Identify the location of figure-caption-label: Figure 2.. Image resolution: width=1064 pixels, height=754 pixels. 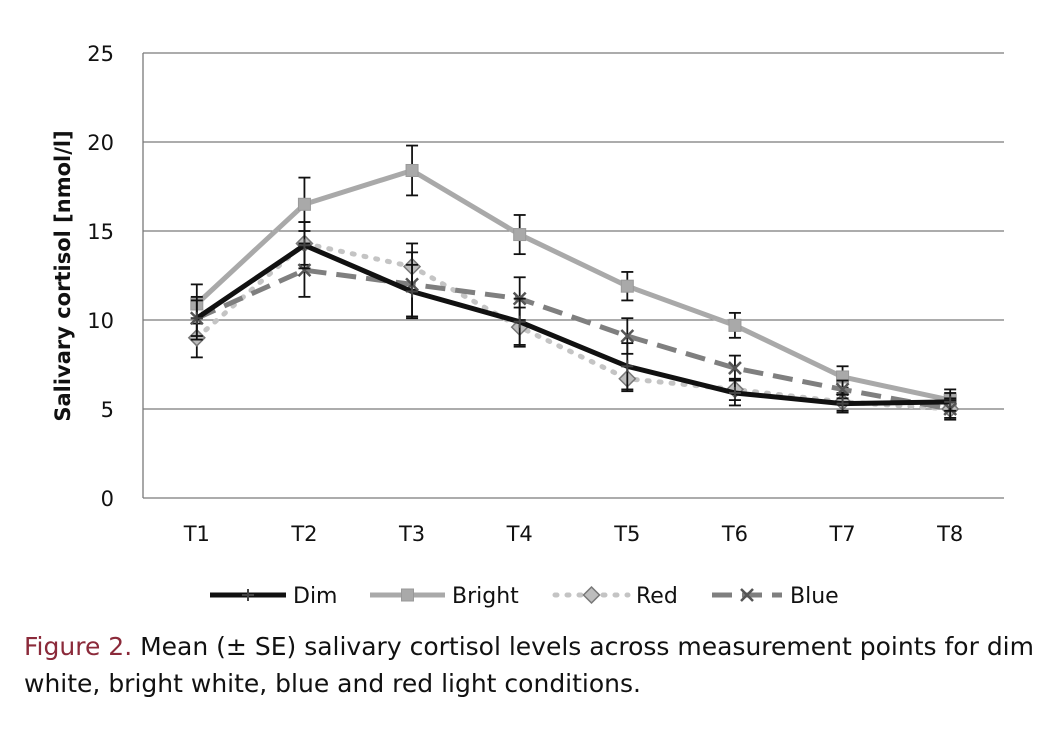
(78, 646).